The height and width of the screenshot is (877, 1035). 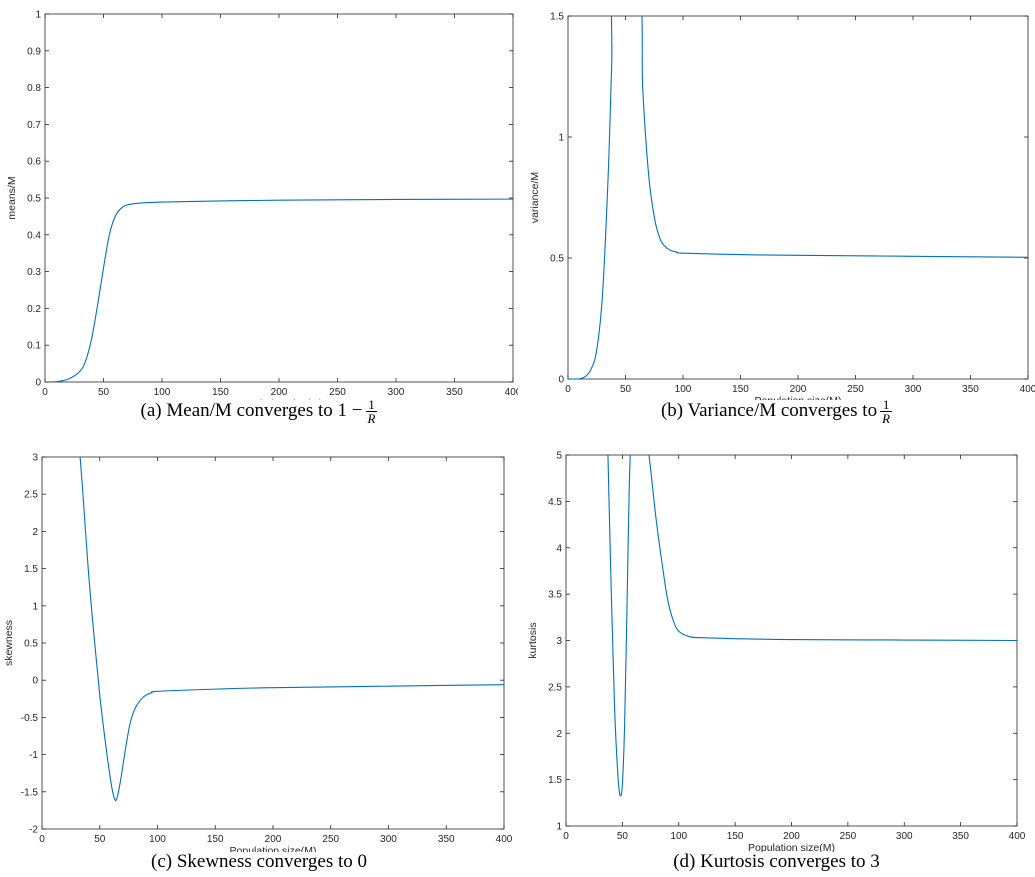 What do you see at coordinates (561, 138) in the screenshot?
I see `y-tick-label-b: 1` at bounding box center [561, 138].